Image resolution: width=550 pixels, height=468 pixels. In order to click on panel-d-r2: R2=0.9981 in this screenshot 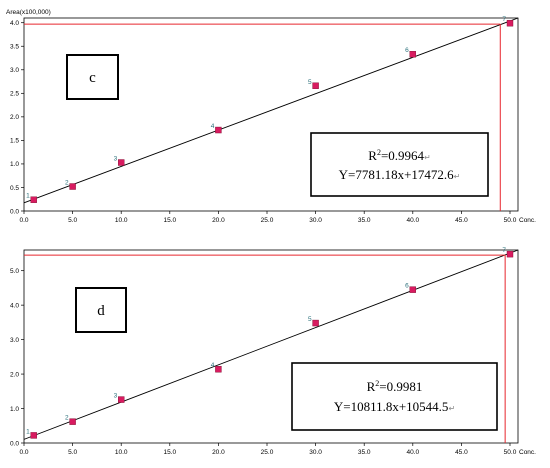, I will do `click(395, 386)`.